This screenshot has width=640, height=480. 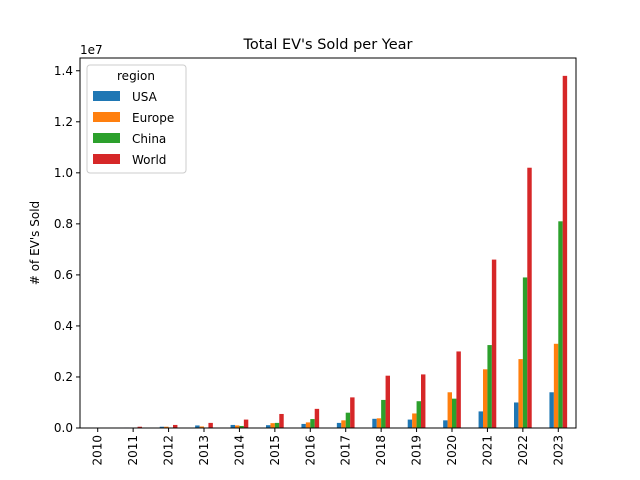 What do you see at coordinates (153, 118) in the screenshot?
I see `legend-label-europe: Europe` at bounding box center [153, 118].